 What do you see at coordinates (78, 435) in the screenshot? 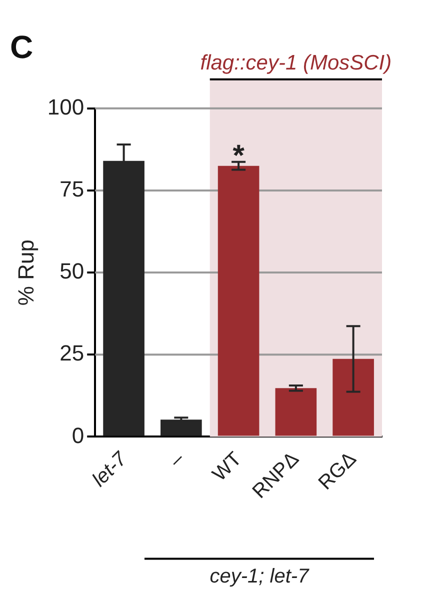
I see `y-tick-label: 0` at bounding box center [78, 435].